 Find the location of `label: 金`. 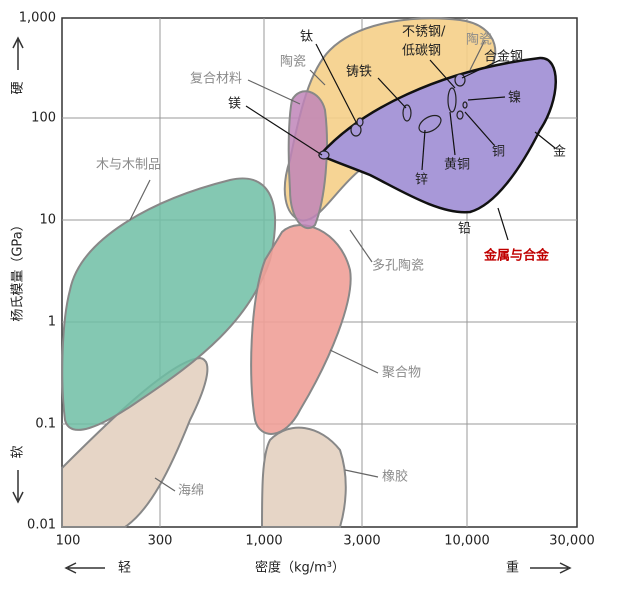

label: 金 is located at coordinates (559, 152).